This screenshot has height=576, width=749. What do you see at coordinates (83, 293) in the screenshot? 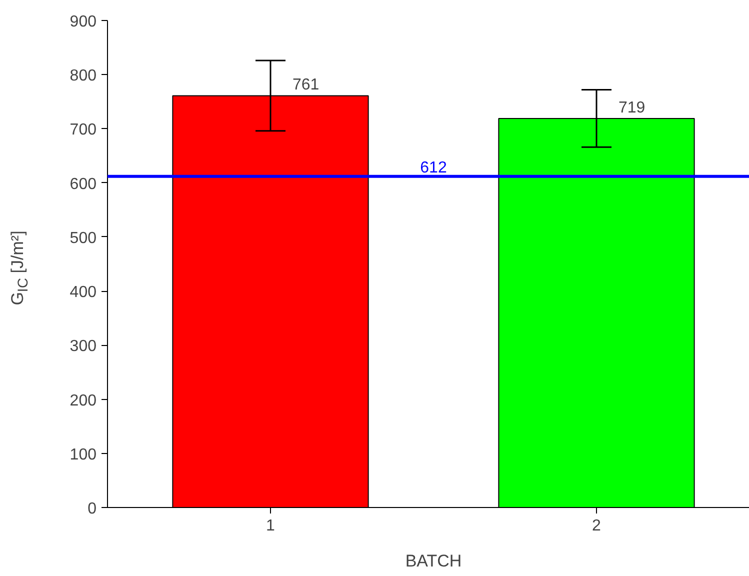
I see `y-tick-label: 400` at bounding box center [83, 293].